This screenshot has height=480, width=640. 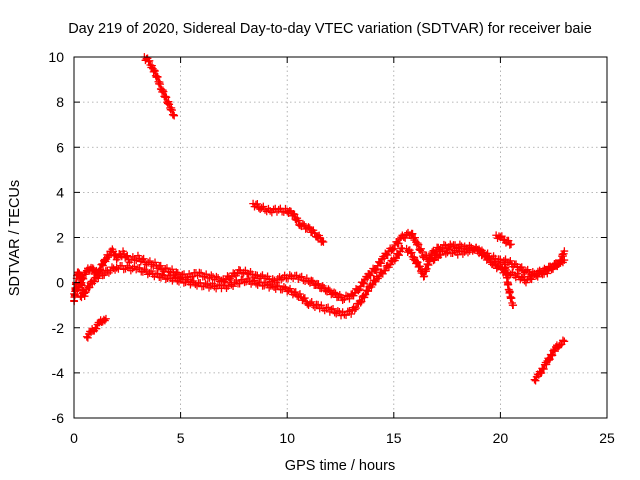 I want to click on segment-arc-early, so click(x=96, y=328).